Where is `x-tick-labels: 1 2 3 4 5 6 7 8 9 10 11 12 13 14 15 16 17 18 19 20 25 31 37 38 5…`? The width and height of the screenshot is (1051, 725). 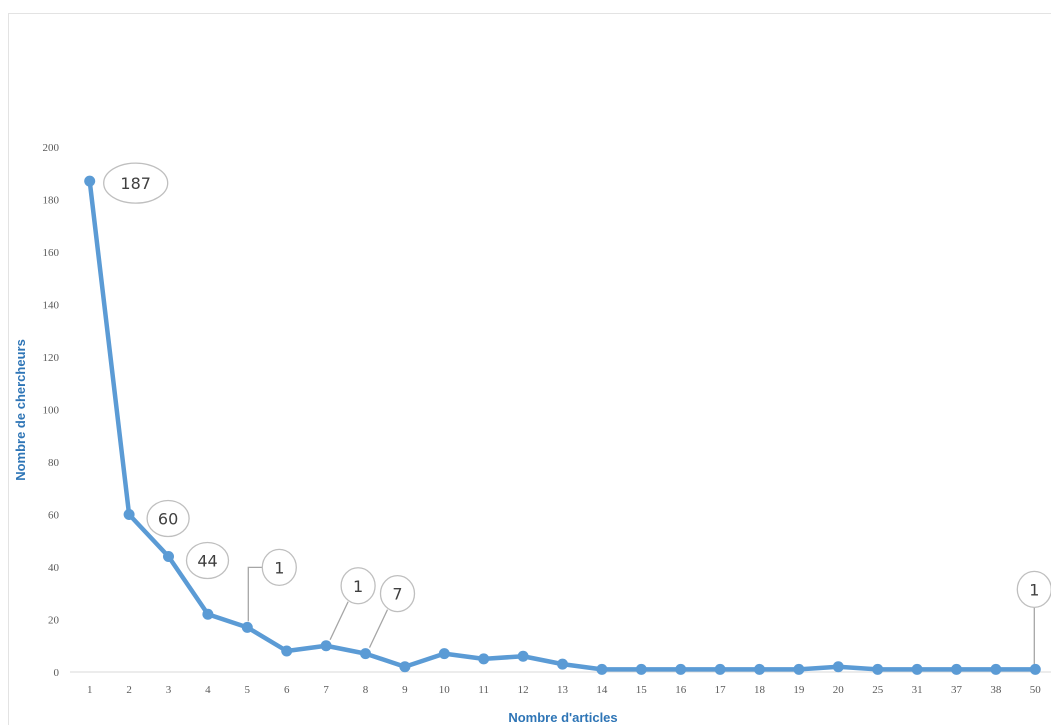
x-tick-labels: 1 2 3 4 5 6 7 8 9 10 11 12 13 14 15 16 17 18 19 20 25 31 37 38 5… is located at coordinates (564, 690).